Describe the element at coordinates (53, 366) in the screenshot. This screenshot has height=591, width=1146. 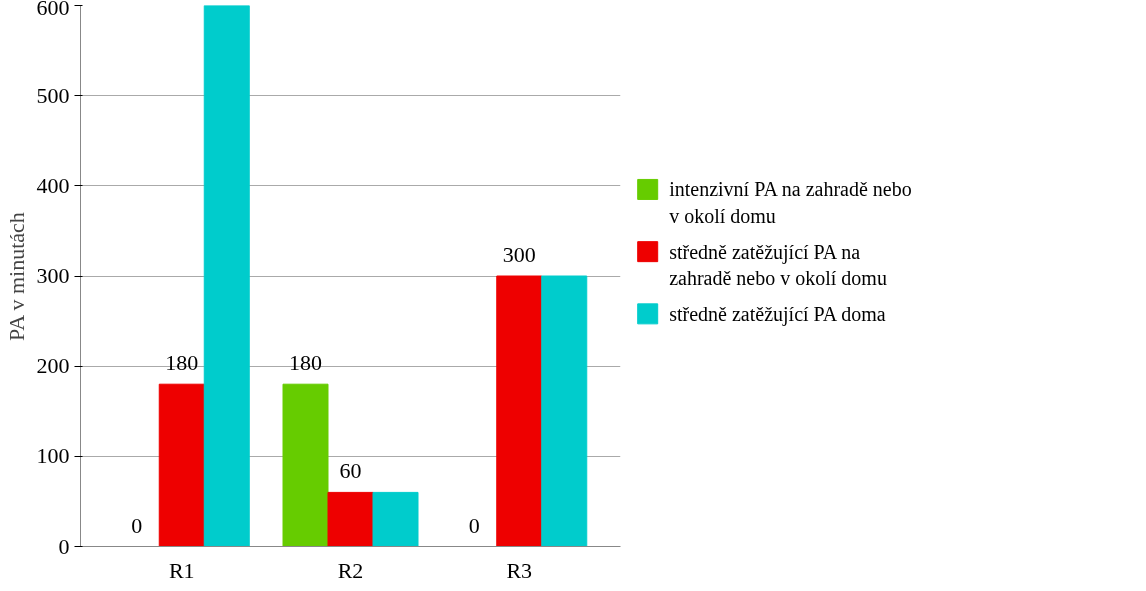
I see `y-tick-label: 200` at that location.